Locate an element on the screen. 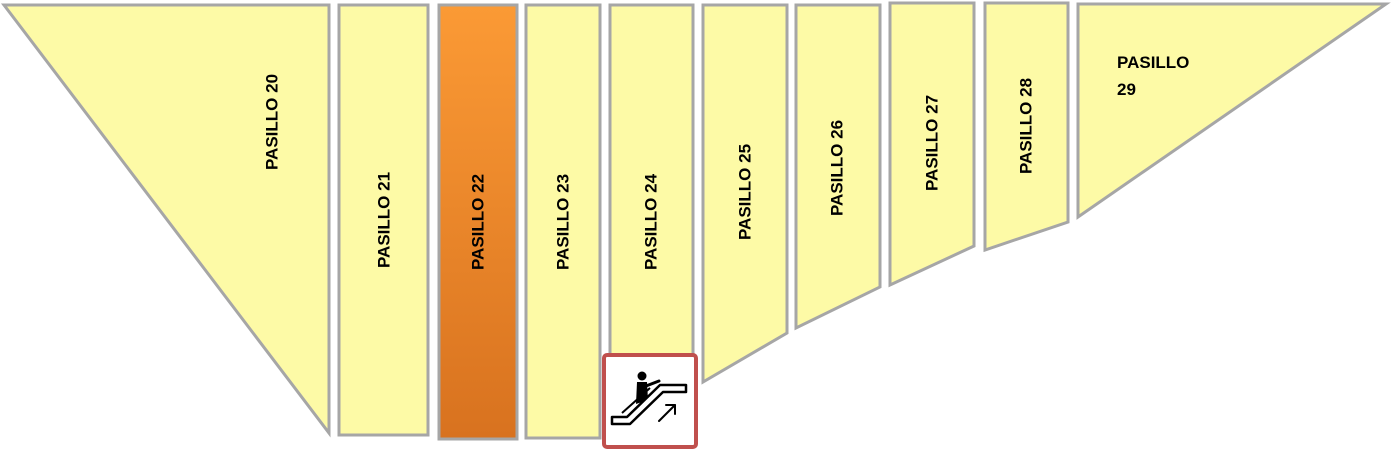  aisle-26: PASILLO 26 is located at coordinates (838, 167).